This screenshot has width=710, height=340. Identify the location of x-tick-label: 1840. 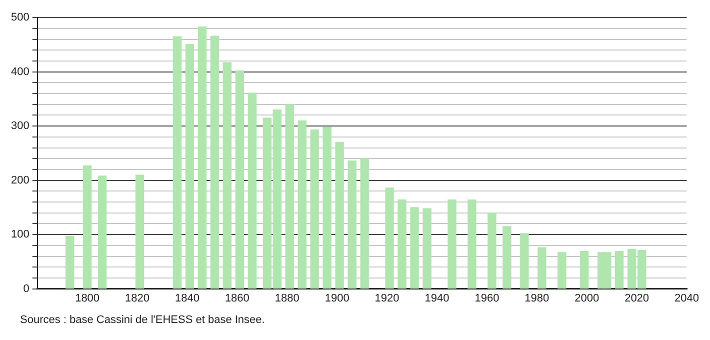
(187, 298).